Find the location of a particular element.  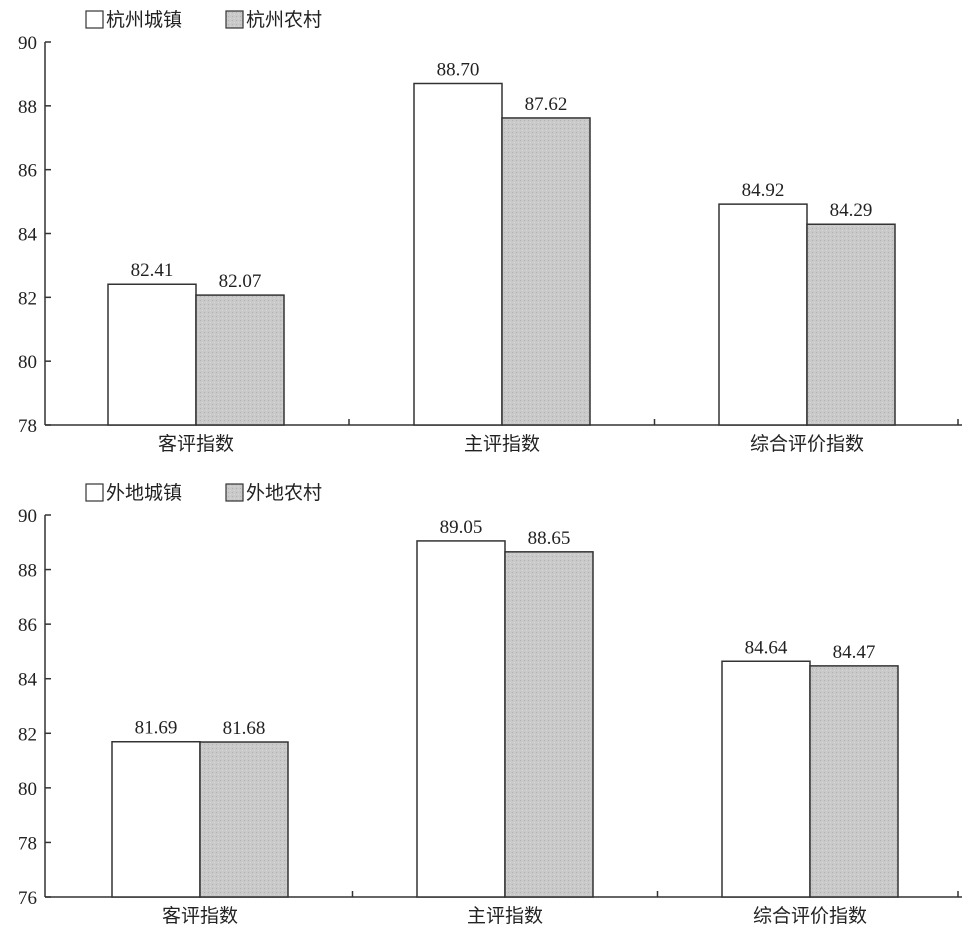

data-label: 88.65 is located at coordinates (549, 538).